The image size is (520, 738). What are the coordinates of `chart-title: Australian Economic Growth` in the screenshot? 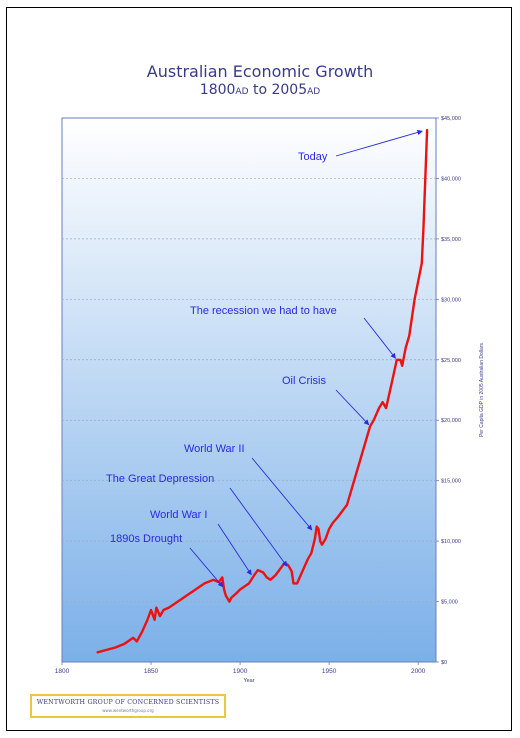 It's located at (260, 71).